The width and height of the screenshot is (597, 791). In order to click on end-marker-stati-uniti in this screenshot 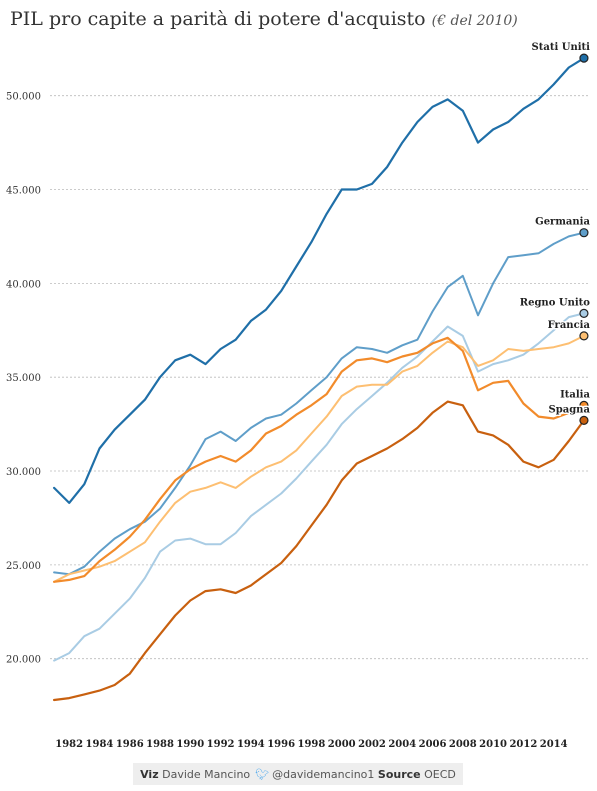, I will do `click(584, 58)`.